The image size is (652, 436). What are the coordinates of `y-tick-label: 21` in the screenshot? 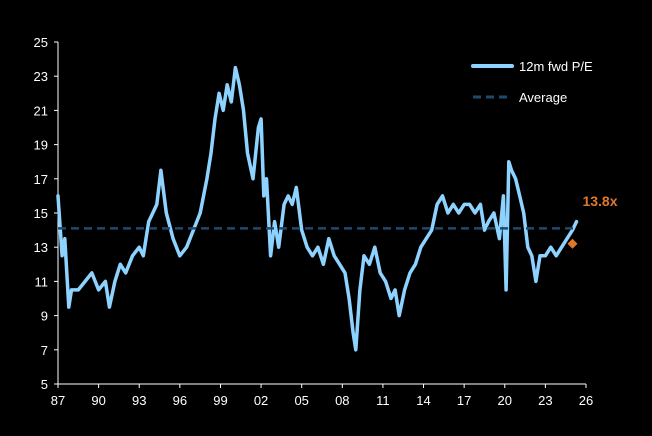 It's located at (41, 110).